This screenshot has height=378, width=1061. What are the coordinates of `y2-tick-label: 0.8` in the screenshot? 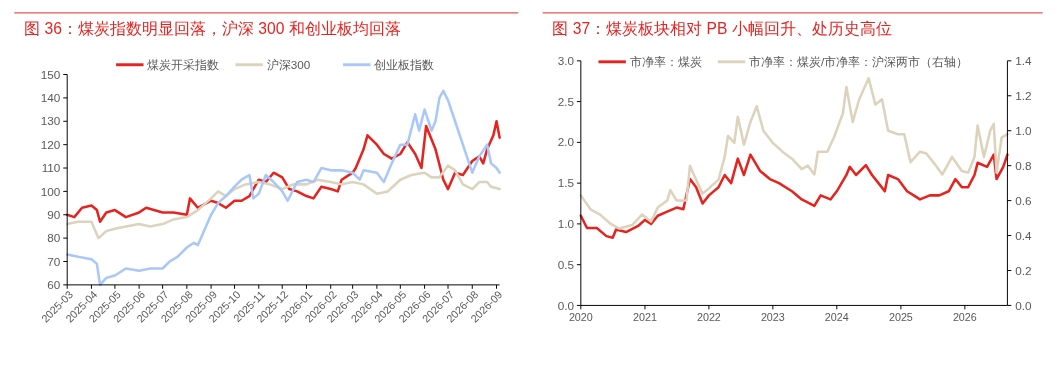 It's located at (1024, 165).